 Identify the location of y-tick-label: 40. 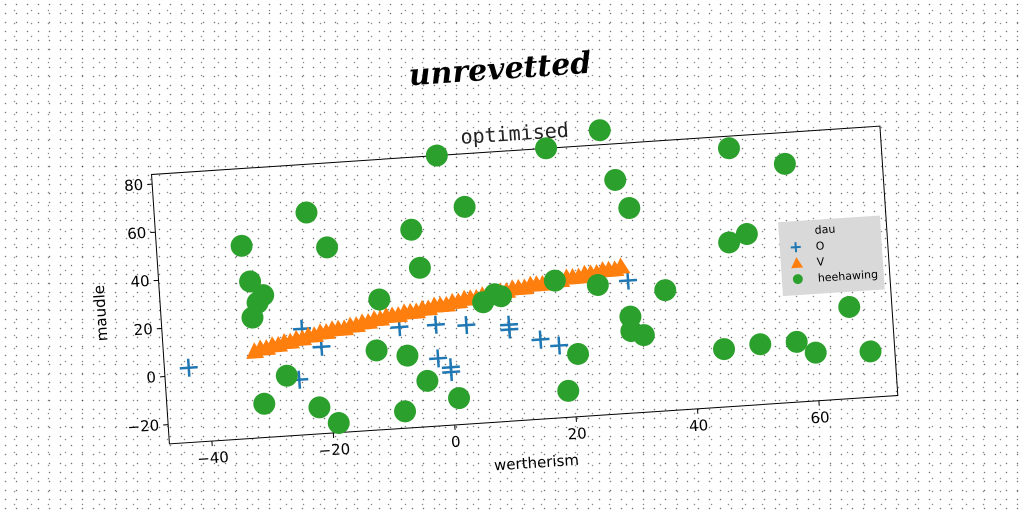
(140, 281).